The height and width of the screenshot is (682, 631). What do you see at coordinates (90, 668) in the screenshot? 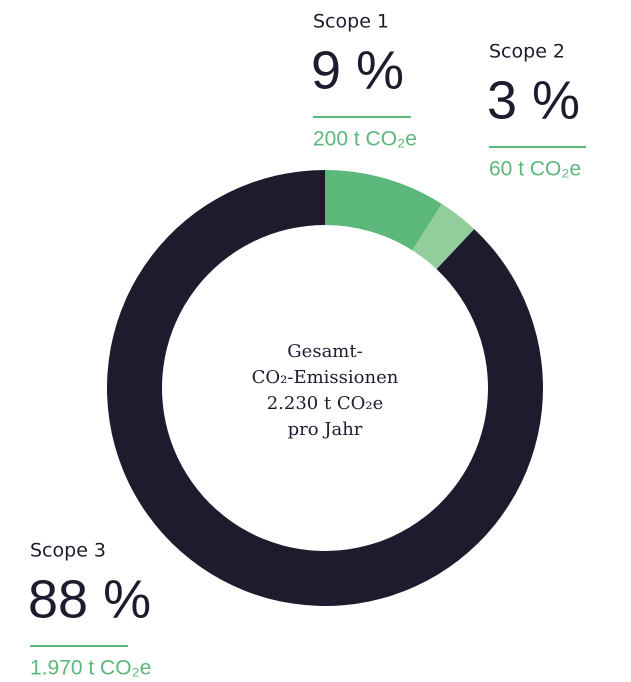
I see `amount-label: 1.970 t CO₂e` at bounding box center [90, 668].